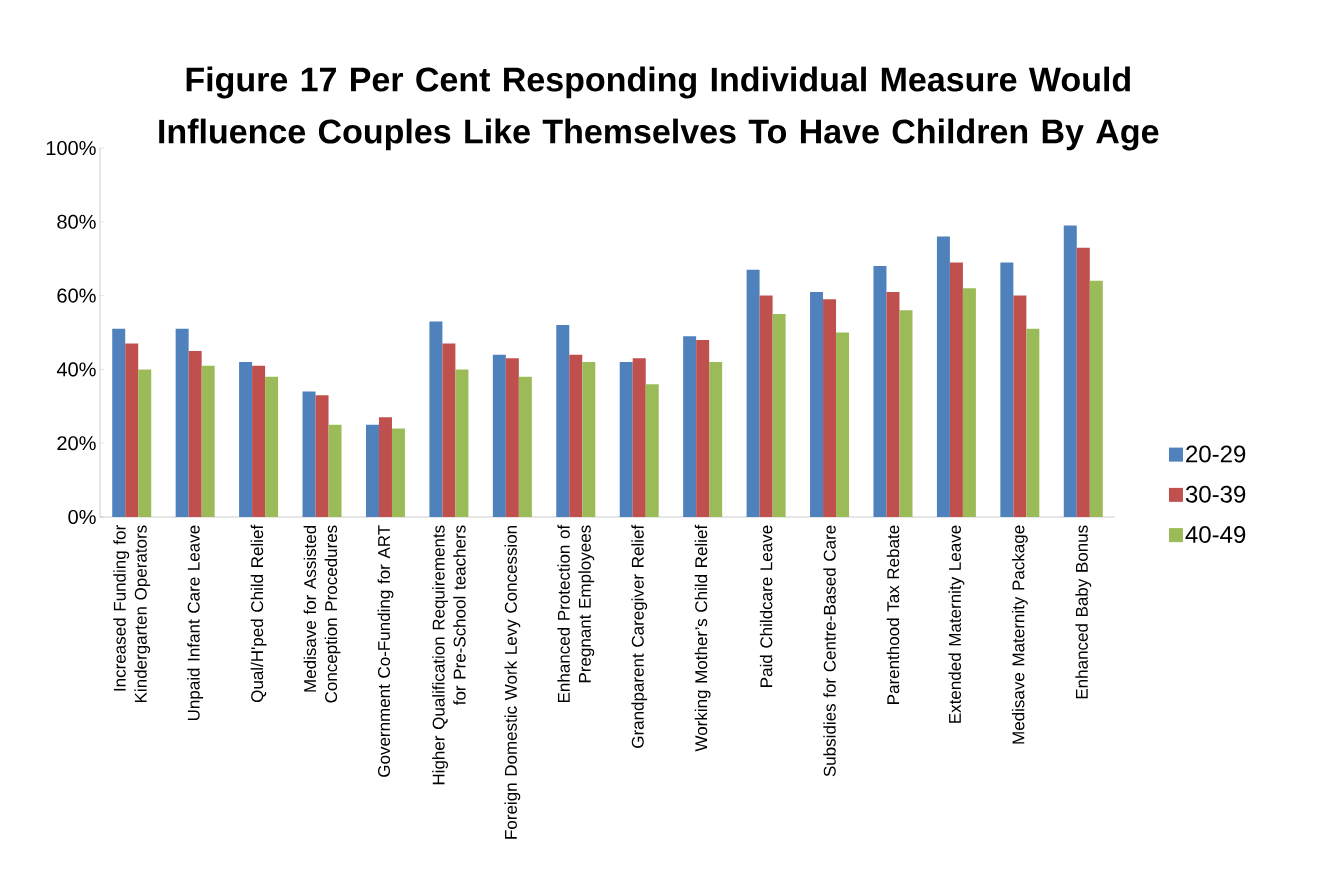 The width and height of the screenshot is (1332, 889). What do you see at coordinates (1216, 454) in the screenshot?
I see `legend-label: 20-29` at bounding box center [1216, 454].